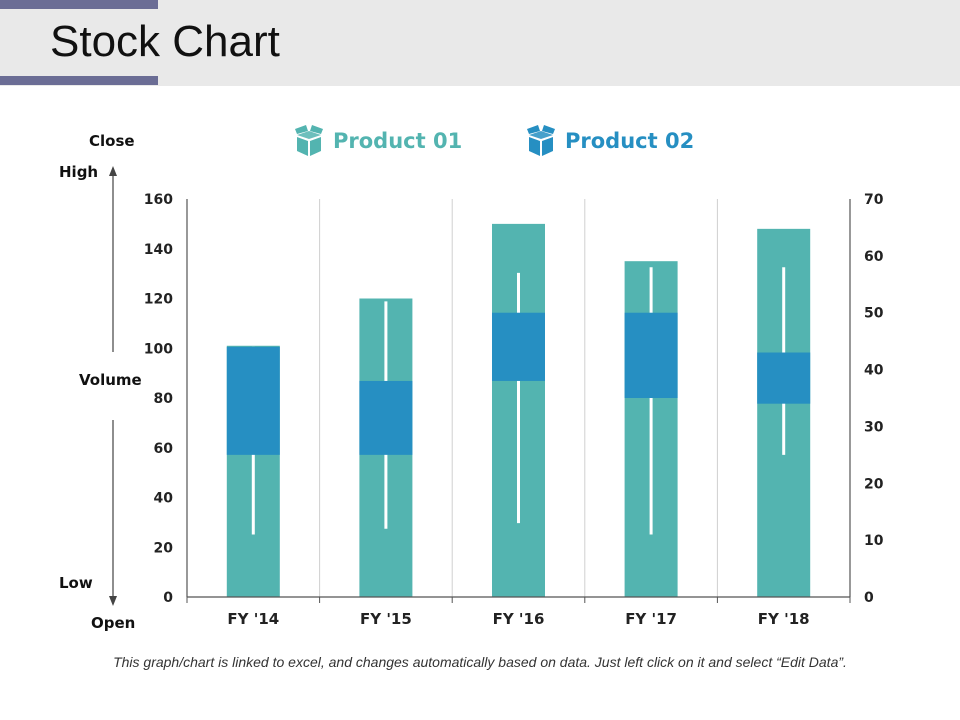 The image size is (960, 720). I want to click on axis-word-close: Close, so click(112, 141).